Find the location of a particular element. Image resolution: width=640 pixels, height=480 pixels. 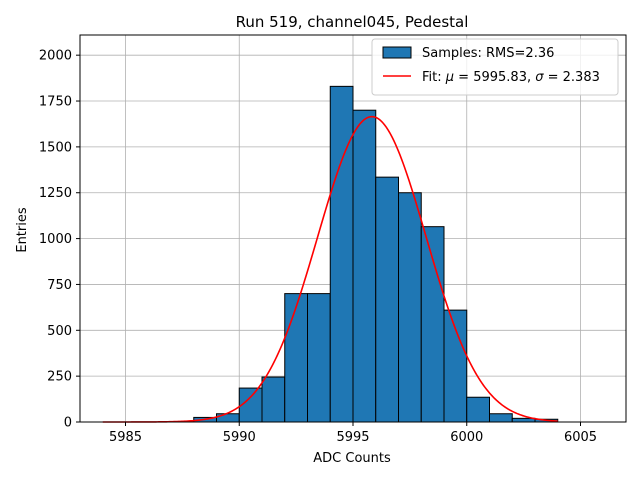

y-tick-label: 2000 is located at coordinates (55, 56).